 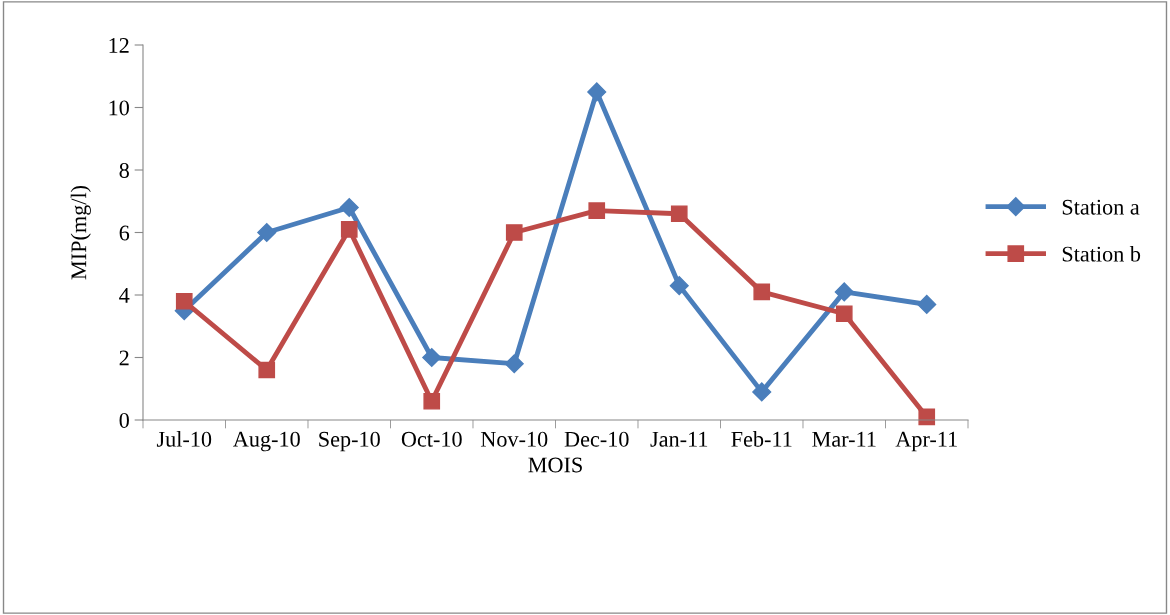 I want to click on y-tick-label: 2, so click(x=124, y=358).